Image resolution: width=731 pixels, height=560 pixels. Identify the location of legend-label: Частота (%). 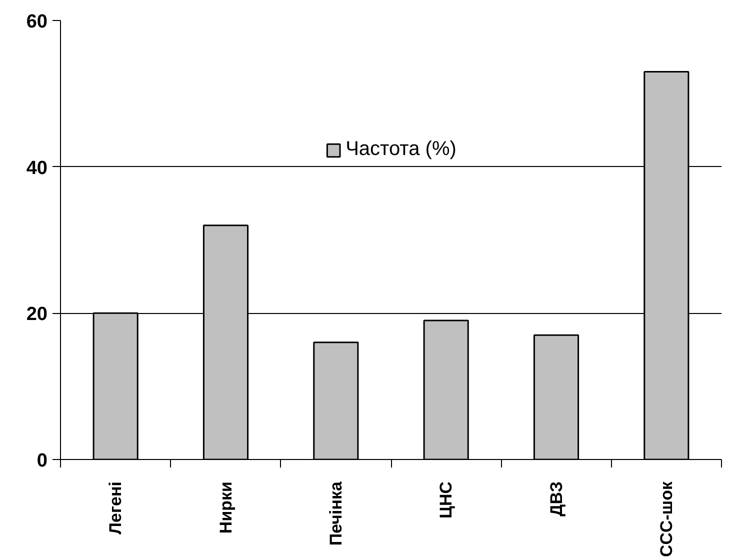
(401, 149).